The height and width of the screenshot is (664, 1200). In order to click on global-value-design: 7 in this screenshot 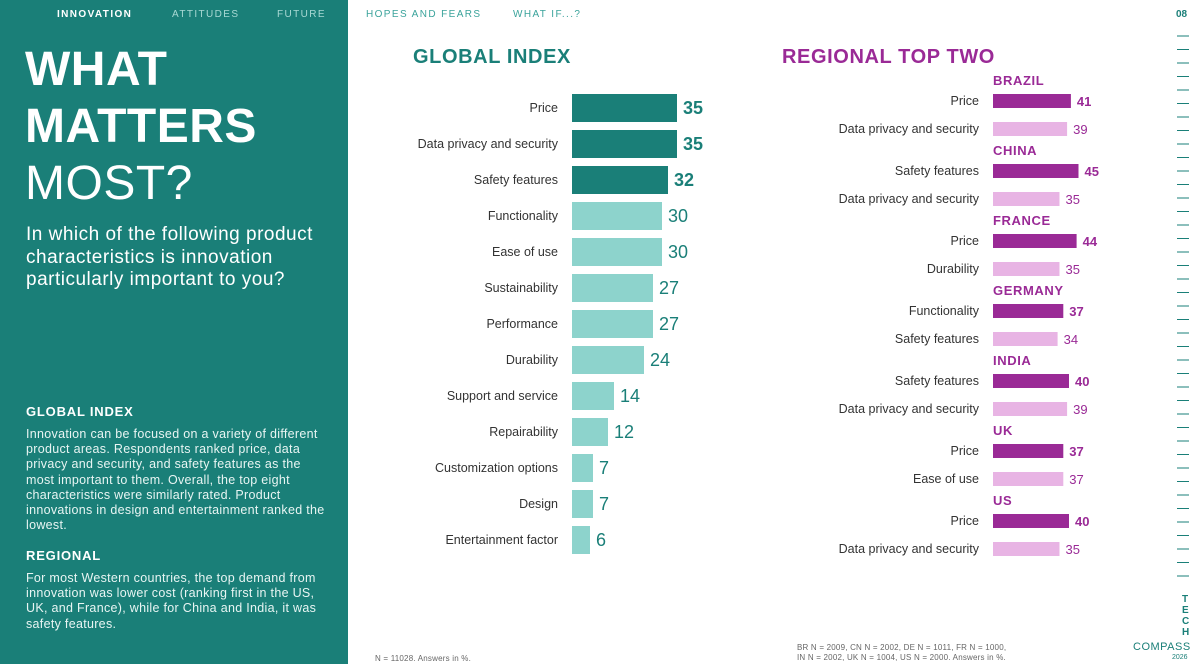, I will do `click(604, 504)`.